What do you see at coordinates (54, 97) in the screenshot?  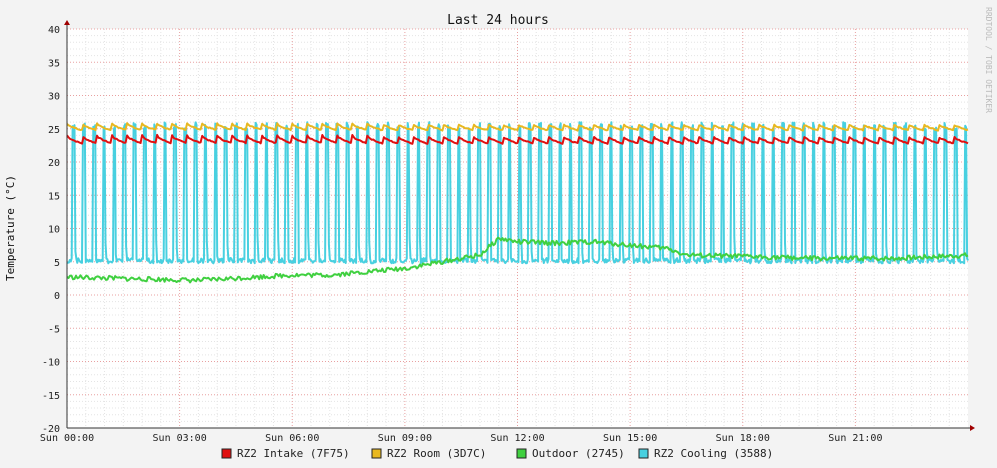 I see `y-tick-label: 30` at bounding box center [54, 97].